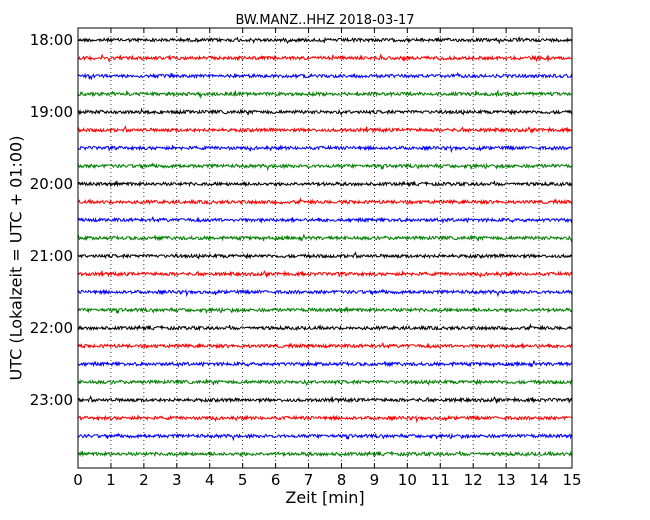 This screenshot has width=650, height=520. Describe the element at coordinates (440, 480) in the screenshot. I see `x-tick-label-11: 11` at that location.